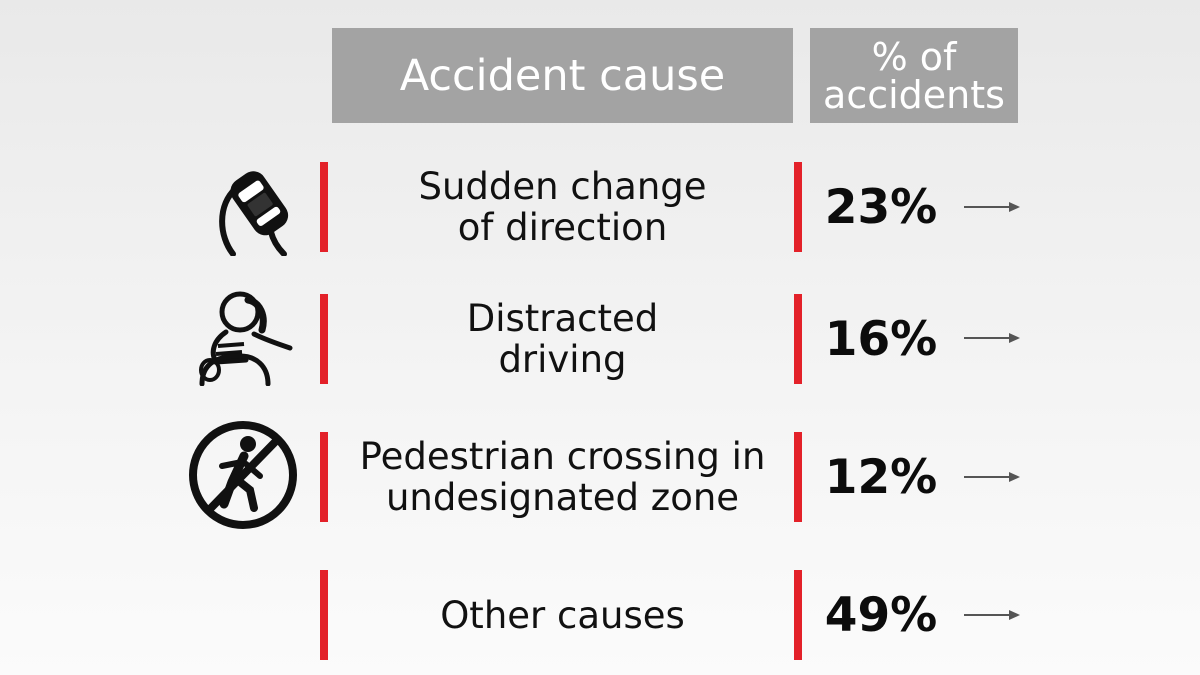 Image resolution: width=1200 pixels, height=675 pixels. I want to click on percent-value: 16%, so click(881, 339).